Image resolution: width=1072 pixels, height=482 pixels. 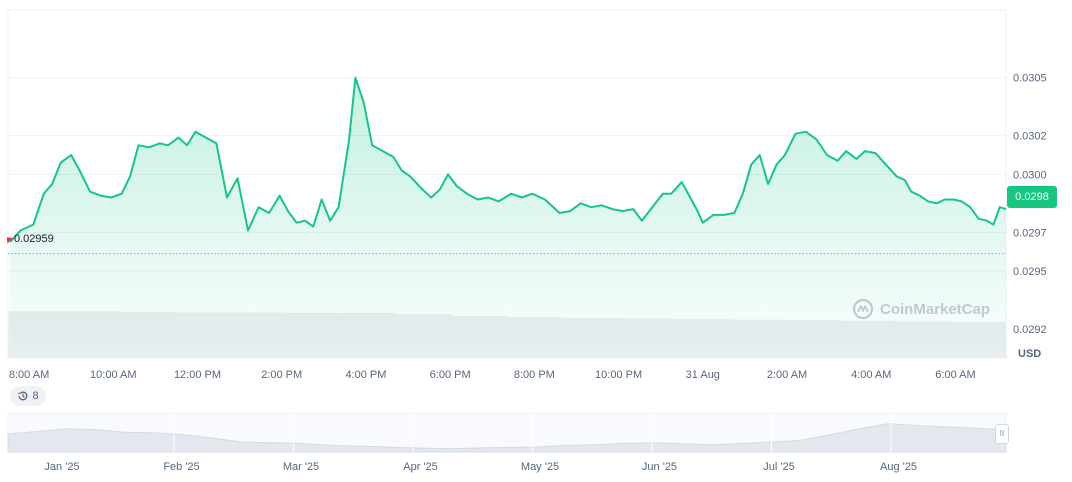 What do you see at coordinates (61, 467) in the screenshot?
I see `navigator-month-label: Jan '25` at bounding box center [61, 467].